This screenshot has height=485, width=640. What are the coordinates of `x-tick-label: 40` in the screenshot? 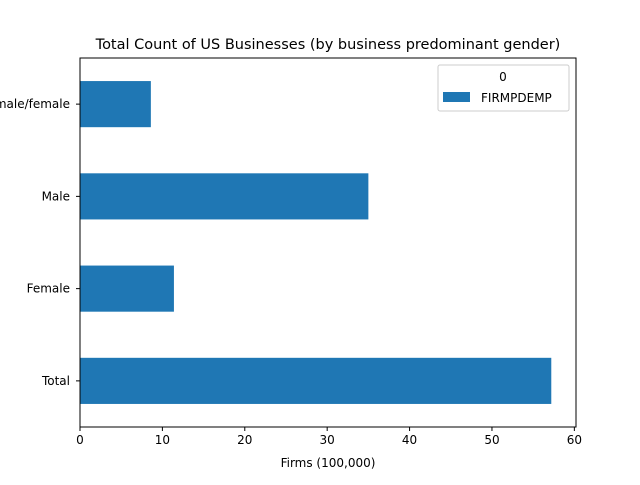 It's located at (409, 440).